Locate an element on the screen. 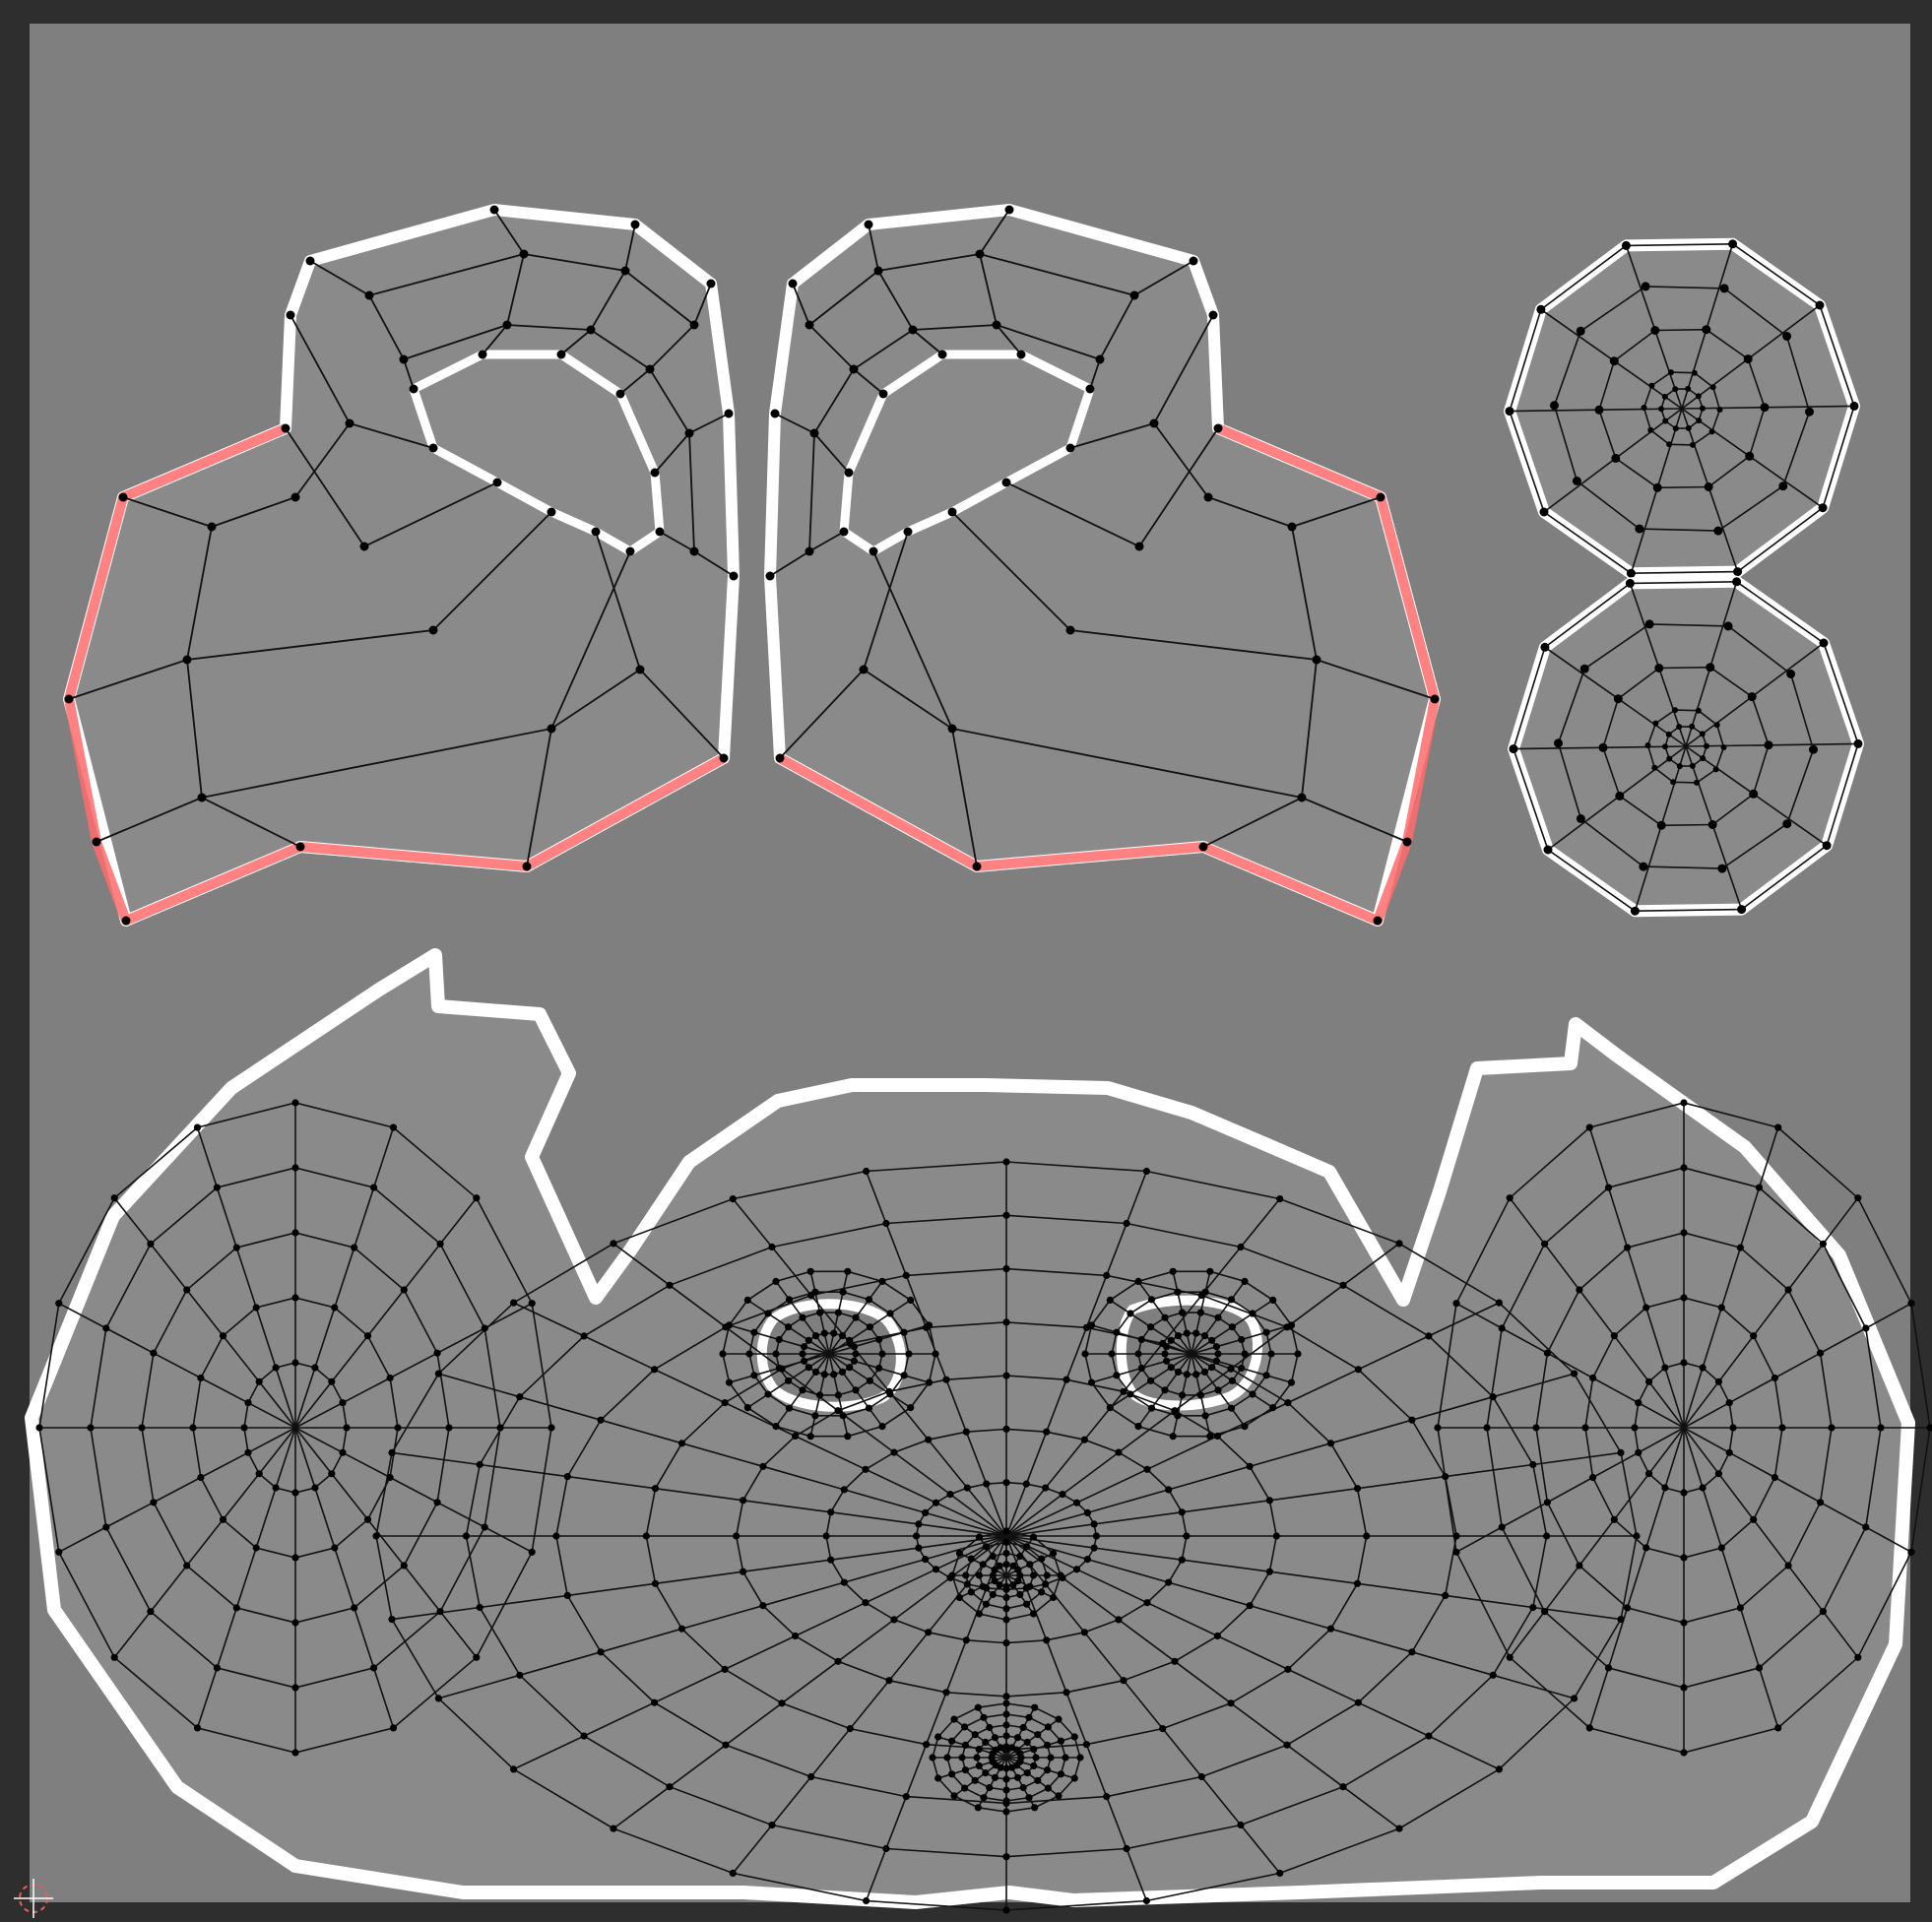 This screenshot has height=1922, width=1932. island-eye-upper is located at coordinates (1682, 408).